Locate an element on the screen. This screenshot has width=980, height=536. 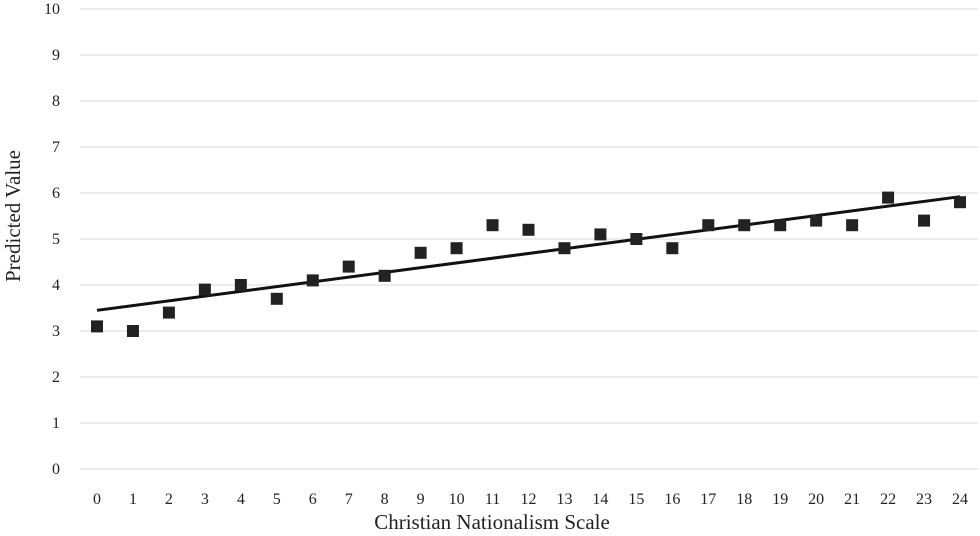
y-tick-label: 2 is located at coordinates (56, 377).